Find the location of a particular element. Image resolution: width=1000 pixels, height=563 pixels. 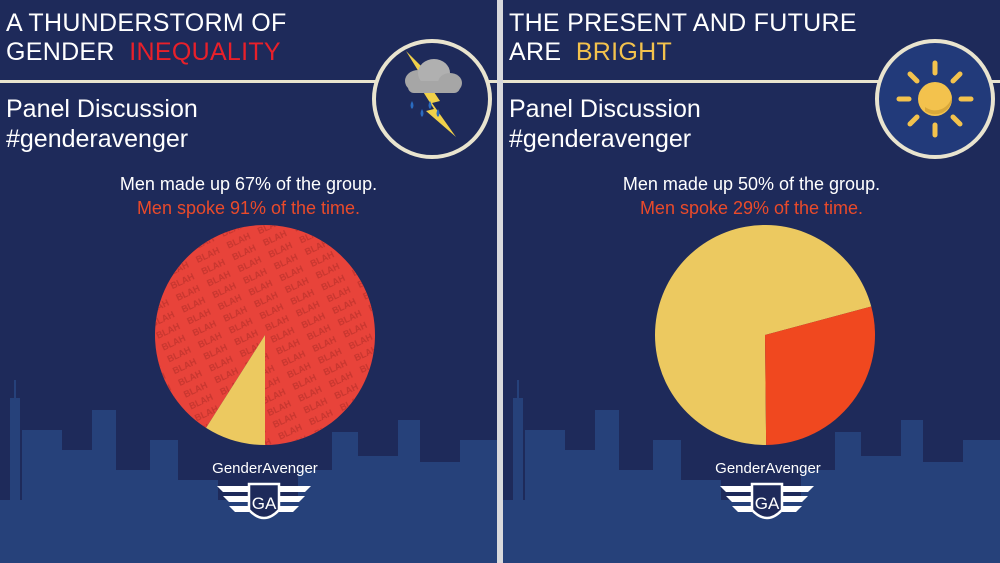

stat-group-share: Men made up 67% of the group. is located at coordinates (248, 184).